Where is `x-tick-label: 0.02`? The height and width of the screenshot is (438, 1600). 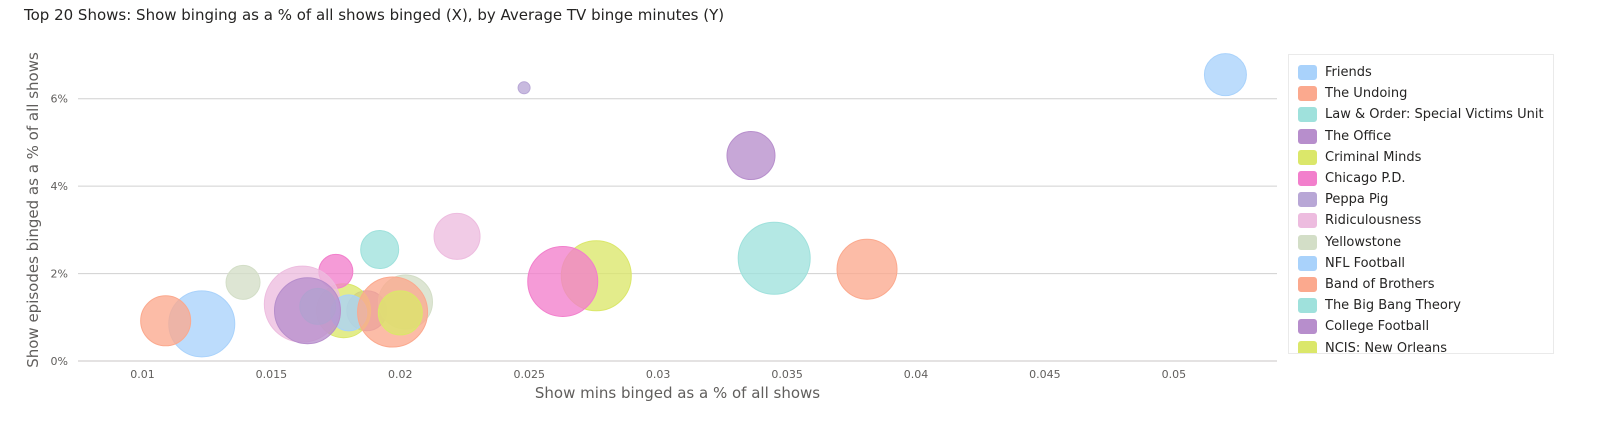
x-tick-label: 0.02 is located at coordinates (400, 374).